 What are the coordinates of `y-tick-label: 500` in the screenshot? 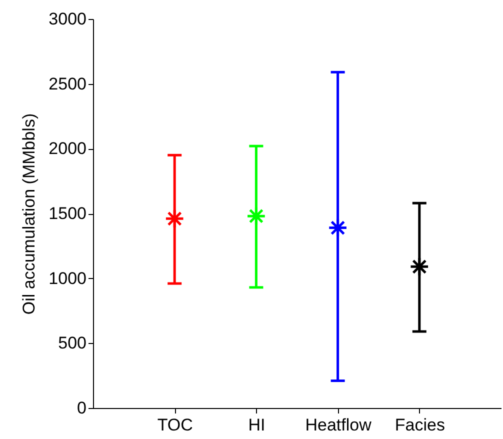 It's located at (72, 343).